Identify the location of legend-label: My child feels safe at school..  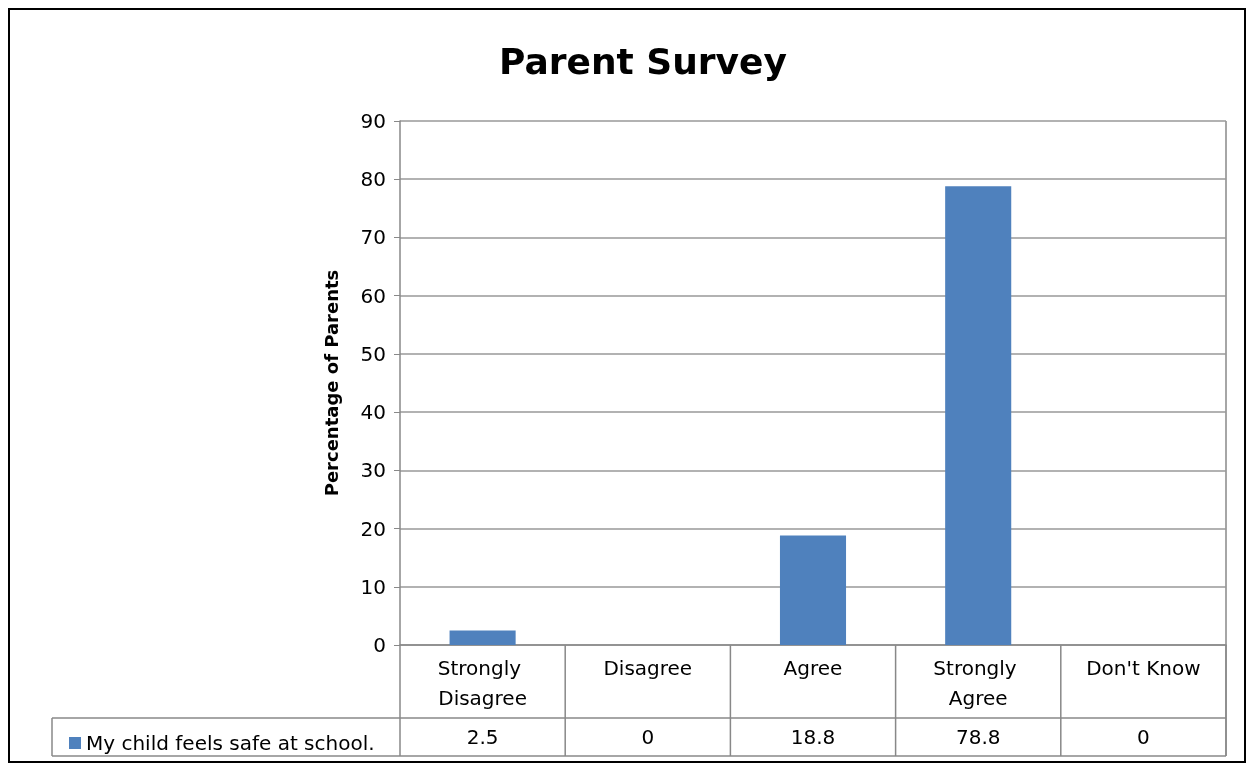
(230, 743).